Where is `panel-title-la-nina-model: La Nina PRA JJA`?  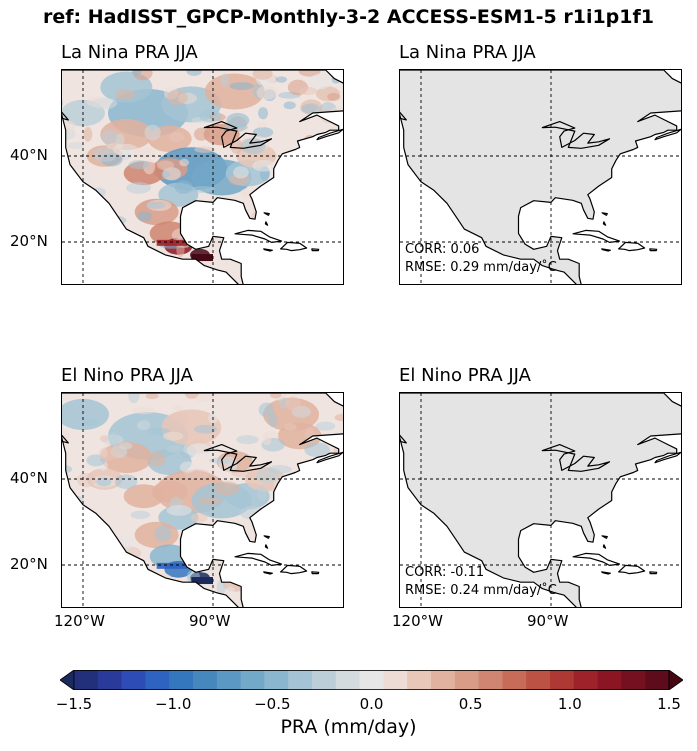
panel-title-la-nina-model: La Nina PRA JJA is located at coordinates (129, 52).